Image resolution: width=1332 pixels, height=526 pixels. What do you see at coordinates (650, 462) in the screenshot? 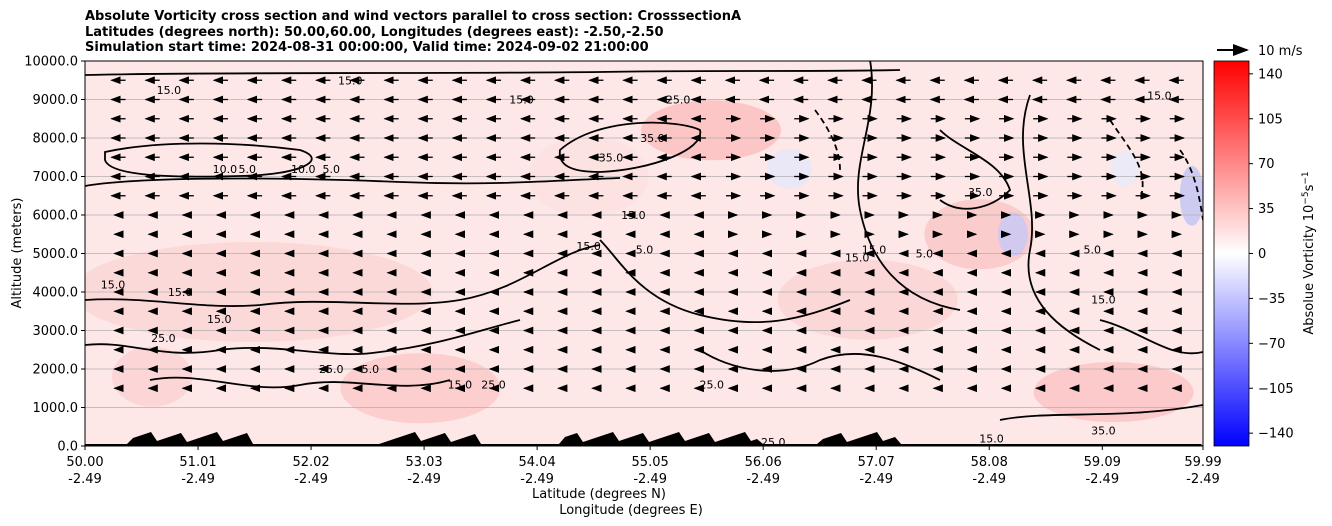
I see `x-tick-lat: 55.05` at bounding box center [650, 462].